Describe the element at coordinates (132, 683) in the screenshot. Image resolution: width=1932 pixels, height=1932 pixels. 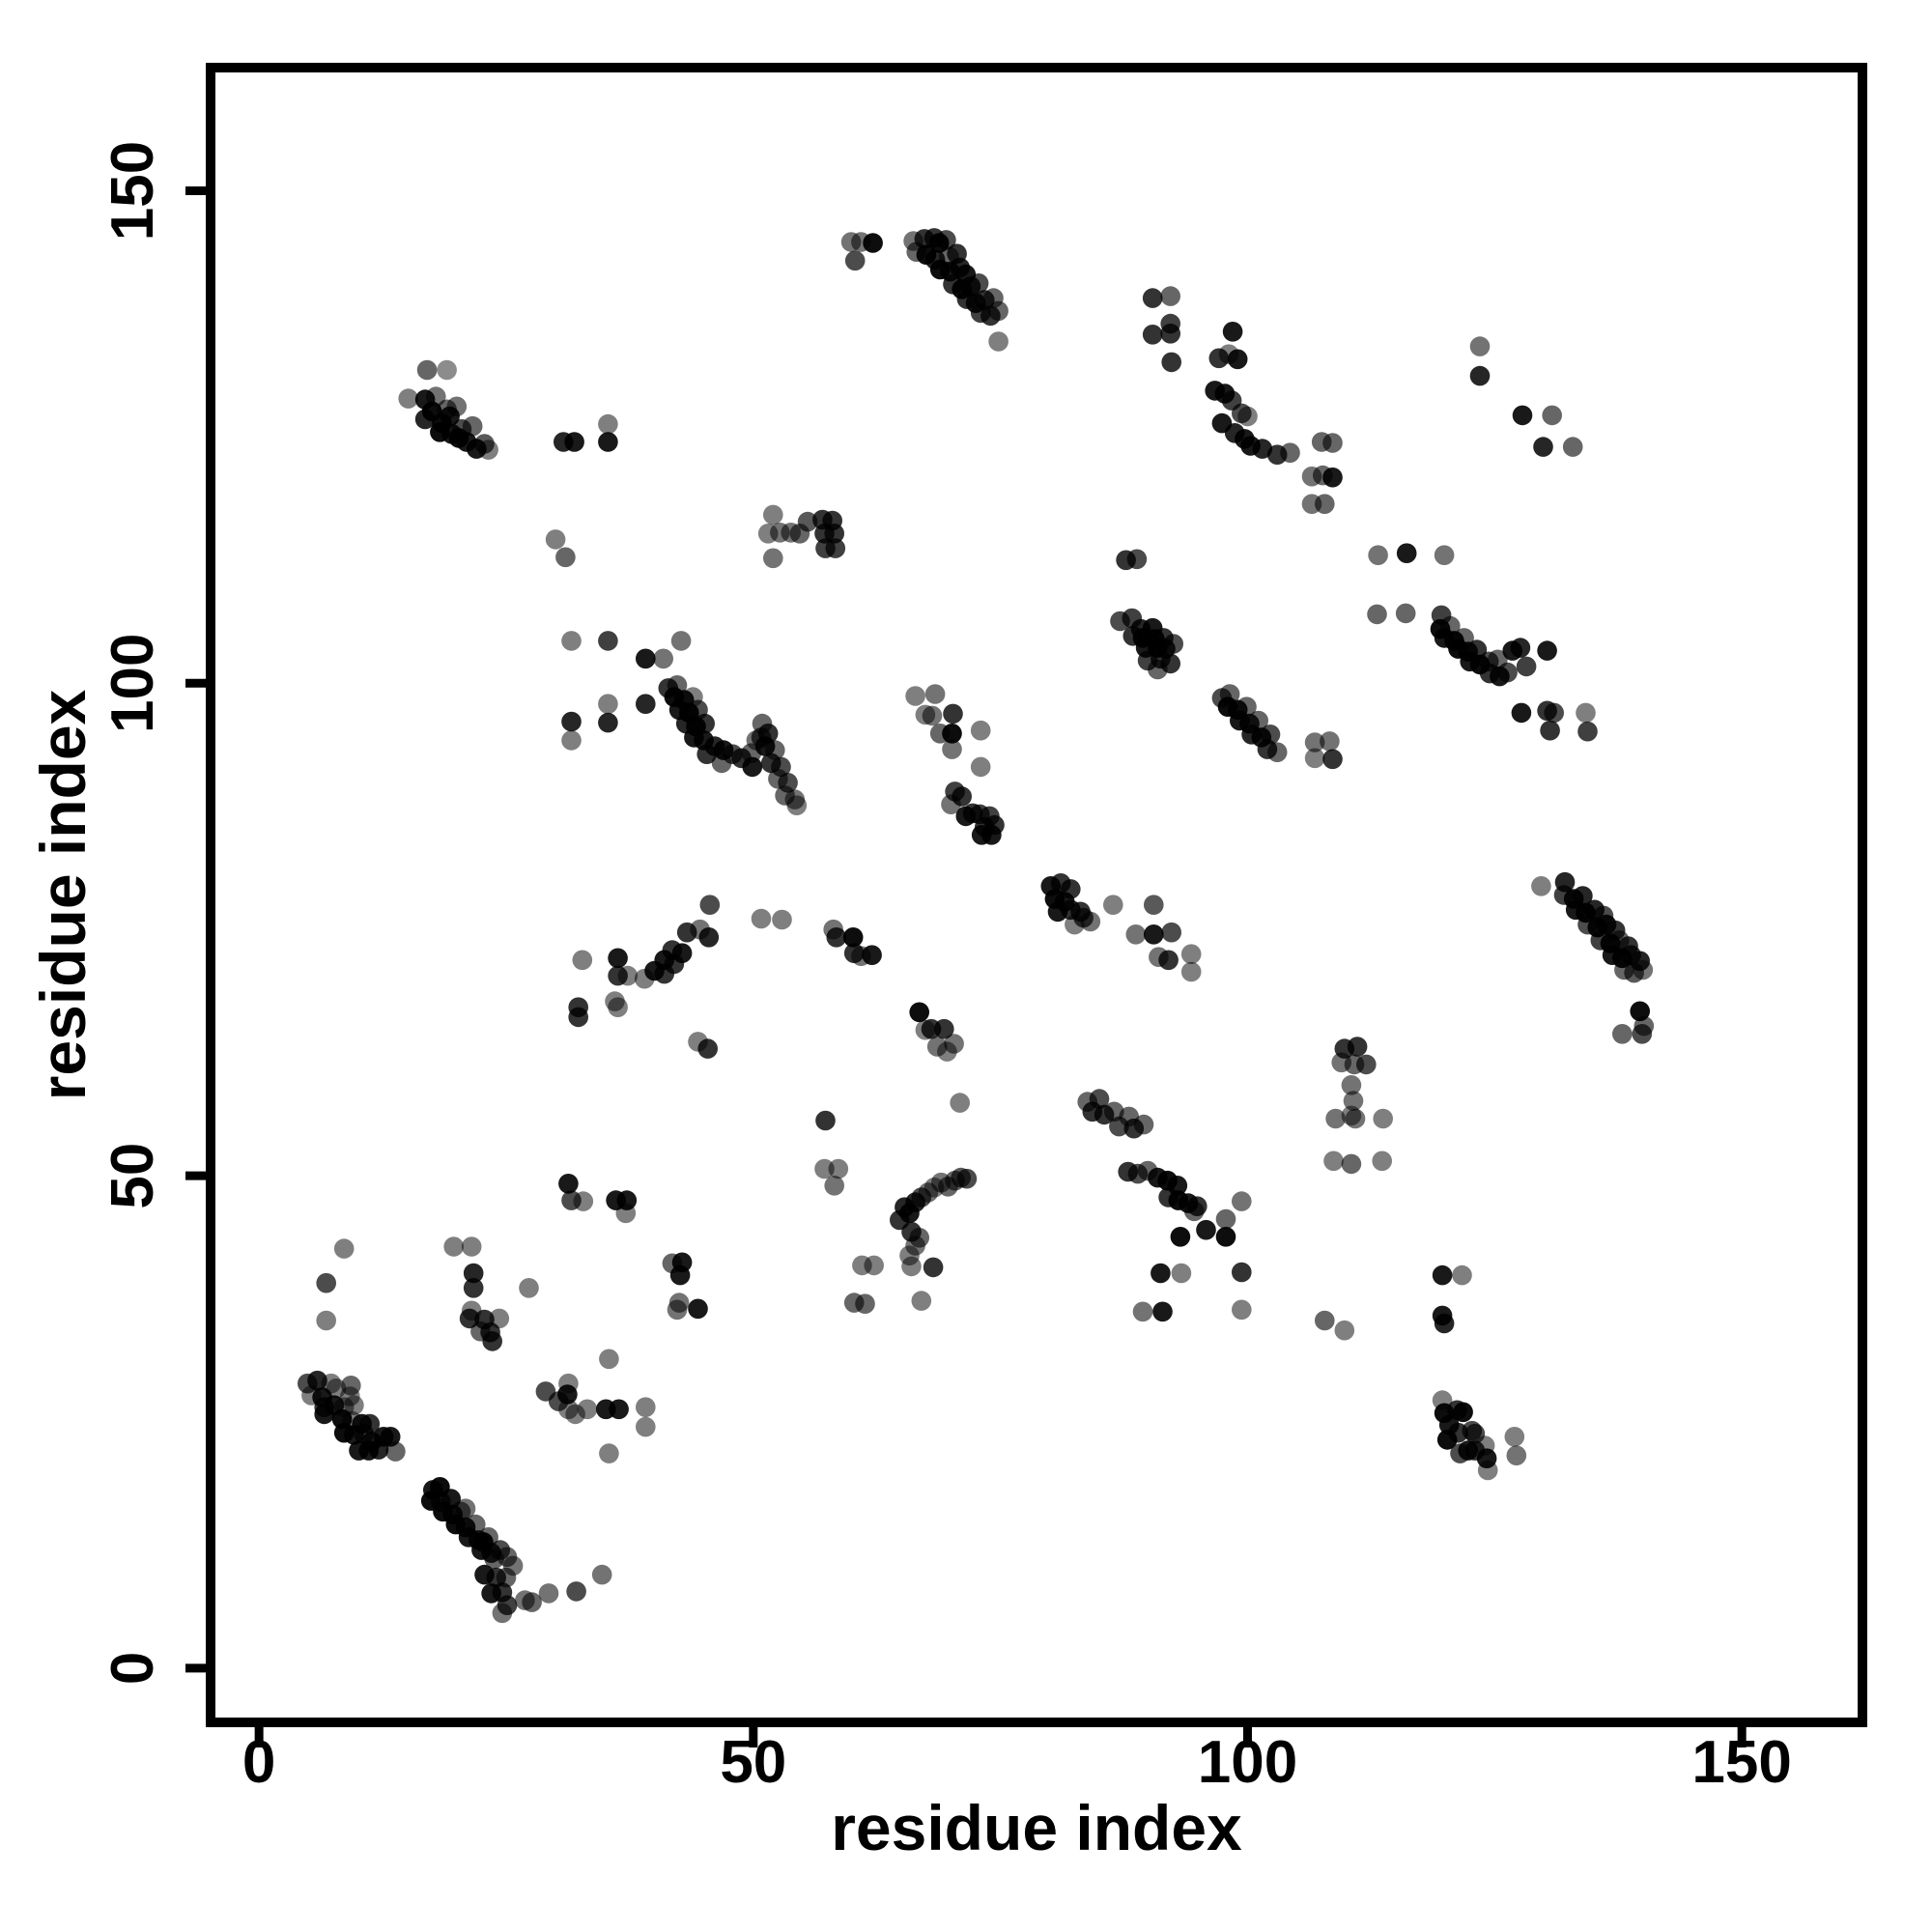
I see `y-tick-label: 100` at that location.